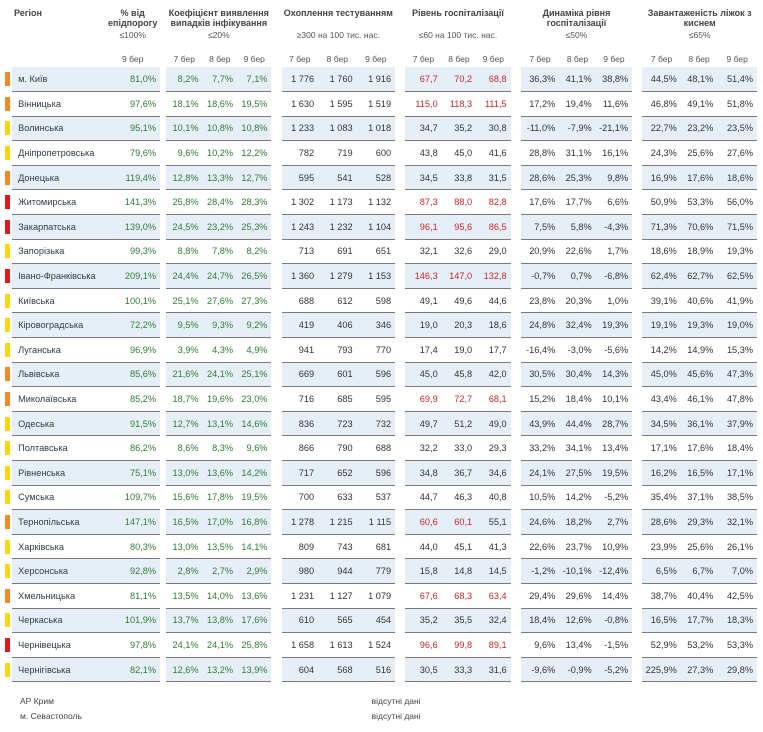  What do you see at coordinates (459, 498) in the screenshot?
I see `hosp-value: 46,3` at bounding box center [459, 498].